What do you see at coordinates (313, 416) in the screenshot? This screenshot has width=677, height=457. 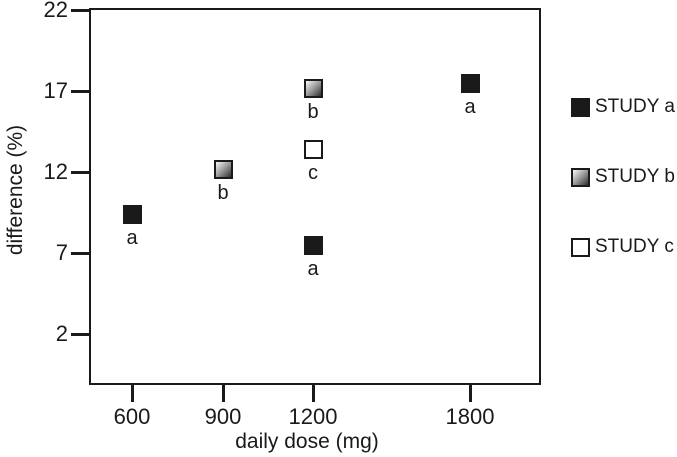 I see `x-tick-label: 1200` at bounding box center [313, 416].